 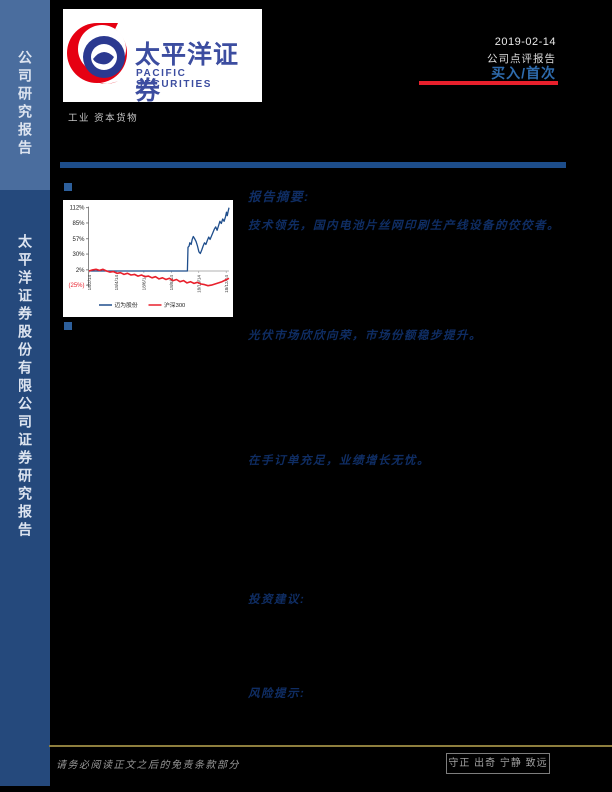 I want to click on sector-label: 工业 资本货物, so click(x=103, y=118).